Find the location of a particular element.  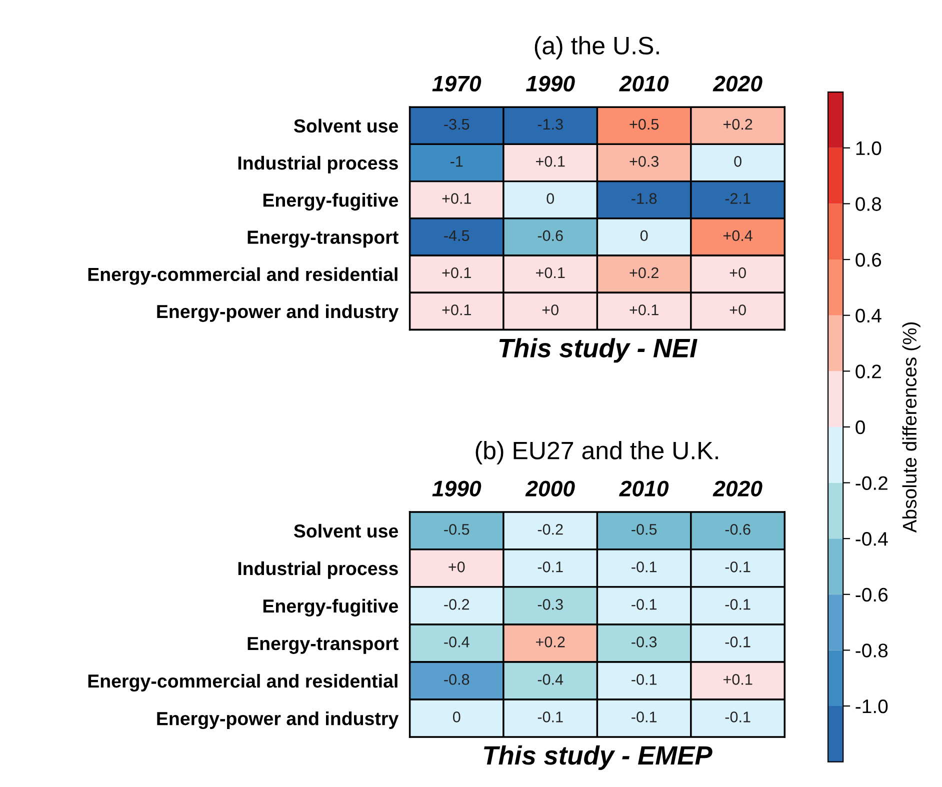

data-label: +0.3 is located at coordinates (644, 161).